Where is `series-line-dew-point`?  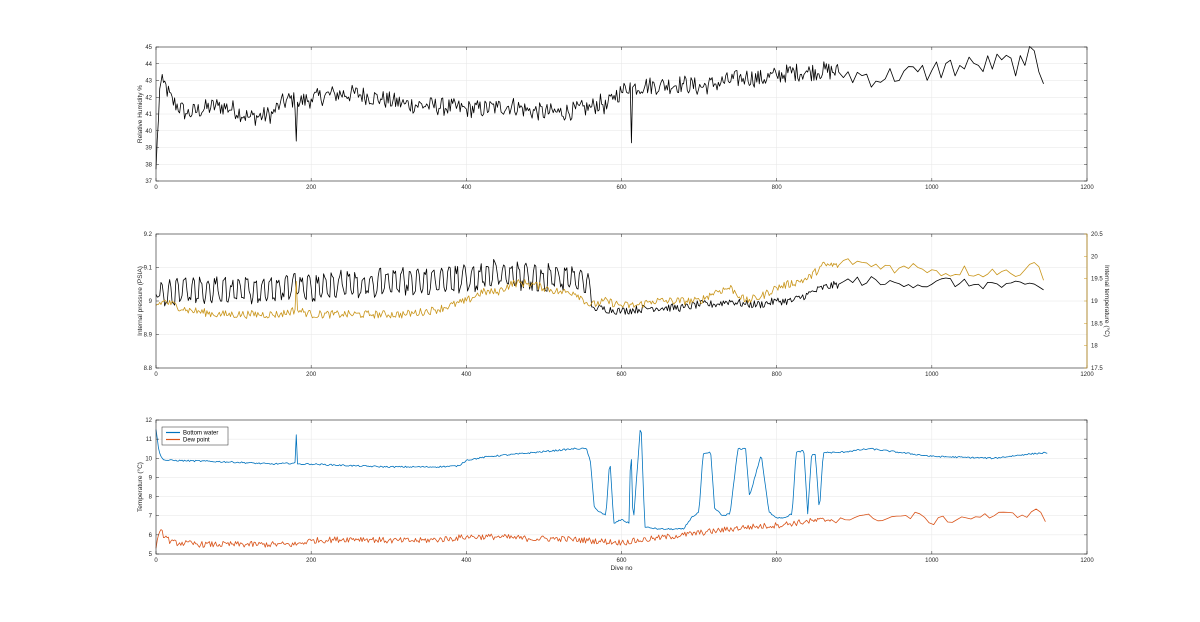 series-line-dew-point is located at coordinates (600, 528).